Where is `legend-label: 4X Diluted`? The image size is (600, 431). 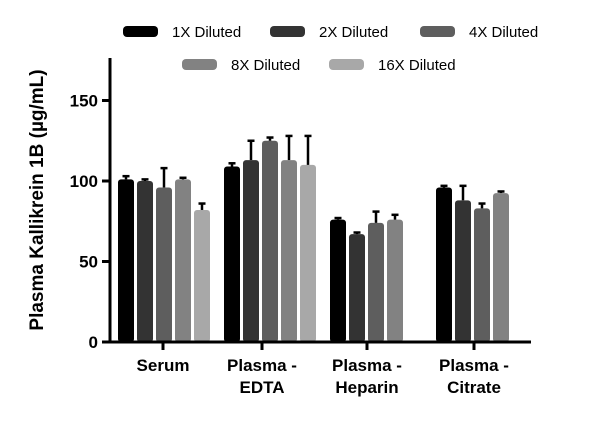
legend-label: 4X Diluted is located at coordinates (503, 32).